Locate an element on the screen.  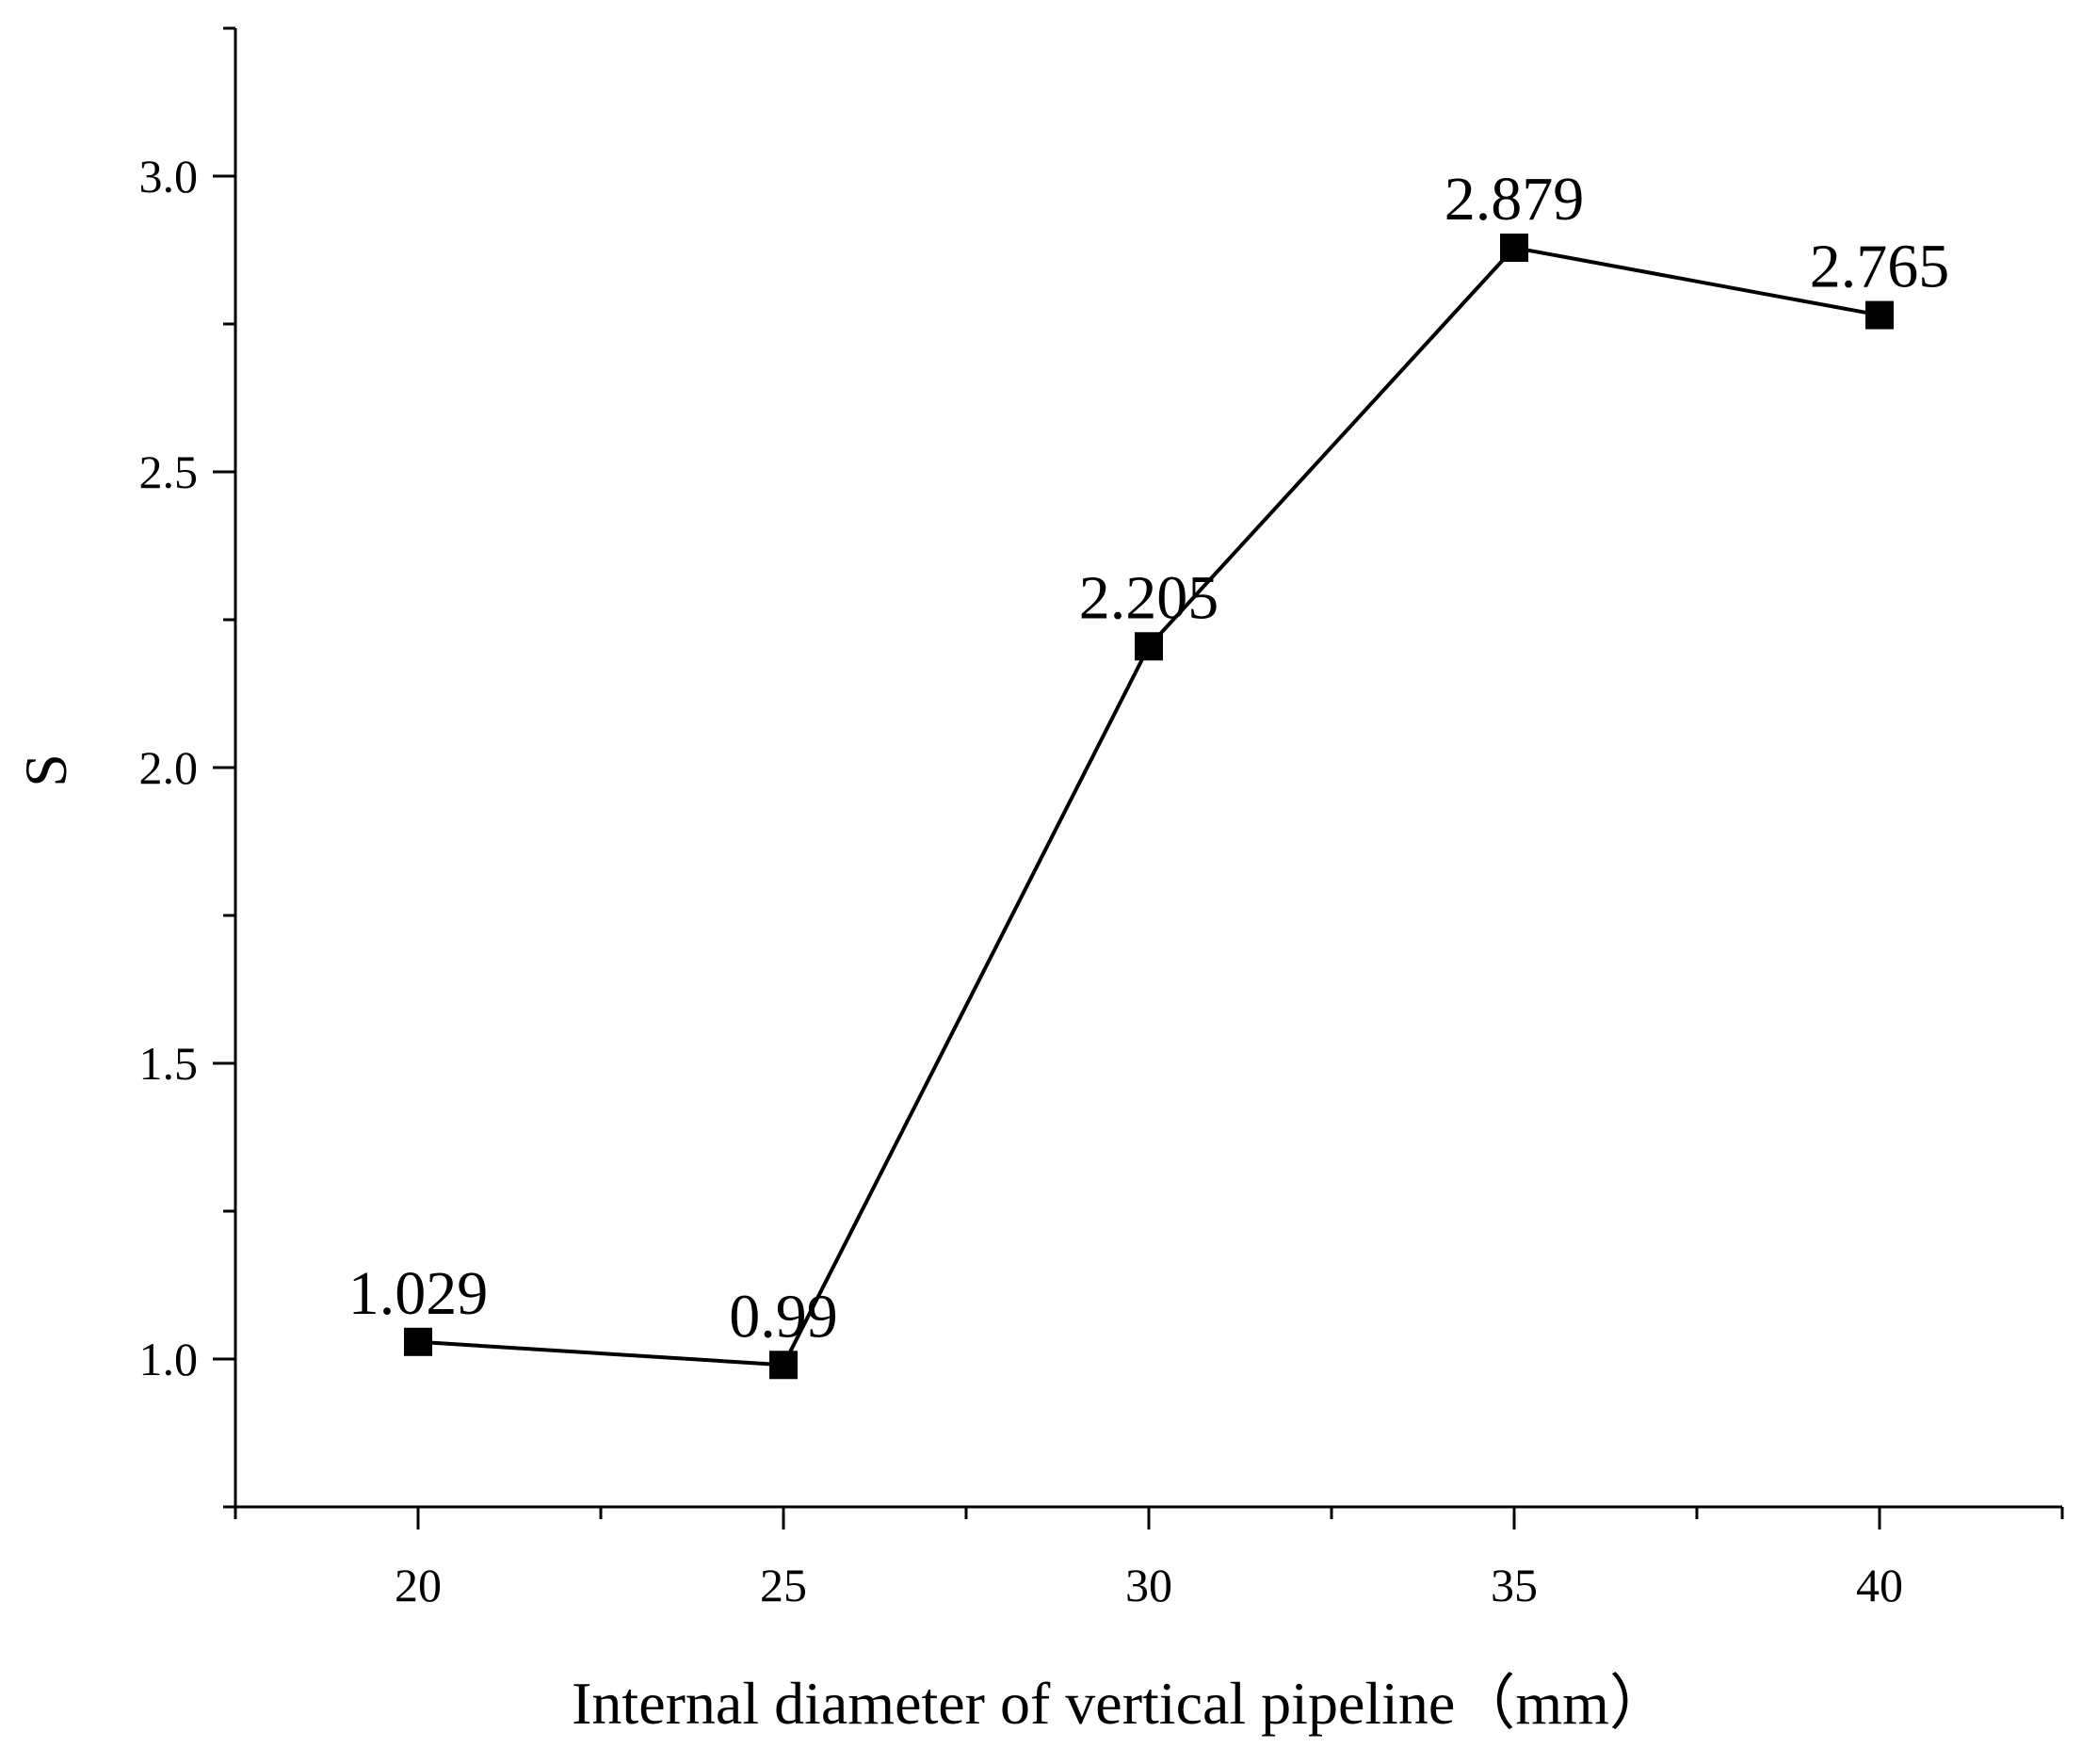
x-tick-label: 30 is located at coordinates (1148, 1585).